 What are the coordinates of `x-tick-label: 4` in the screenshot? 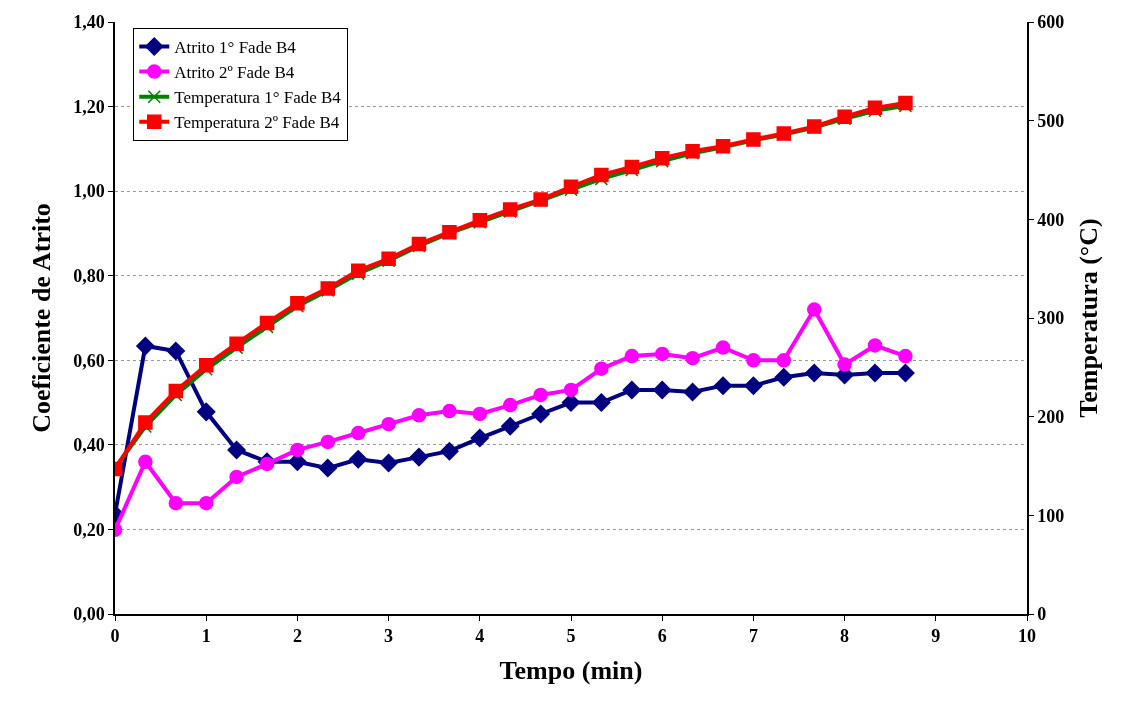 It's located at (480, 636).